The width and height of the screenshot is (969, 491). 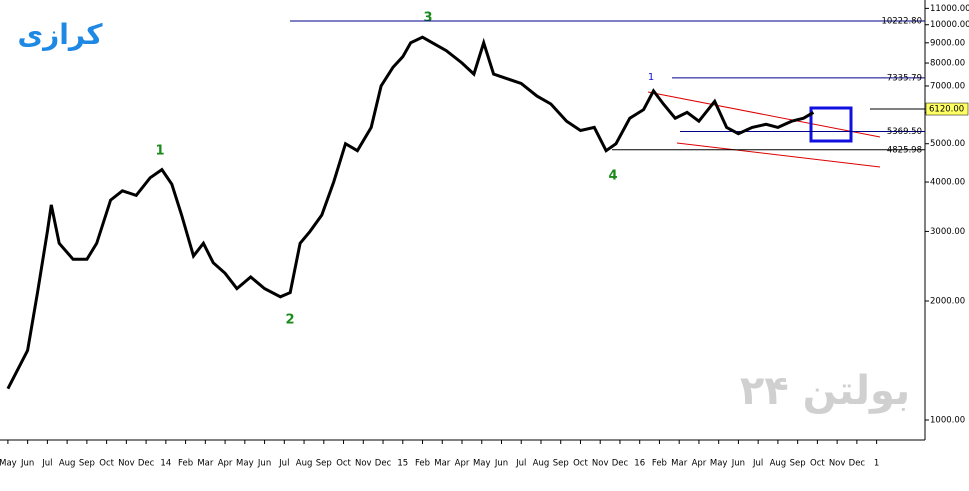 I want to click on chart-title: کرازی, so click(x=60, y=34).